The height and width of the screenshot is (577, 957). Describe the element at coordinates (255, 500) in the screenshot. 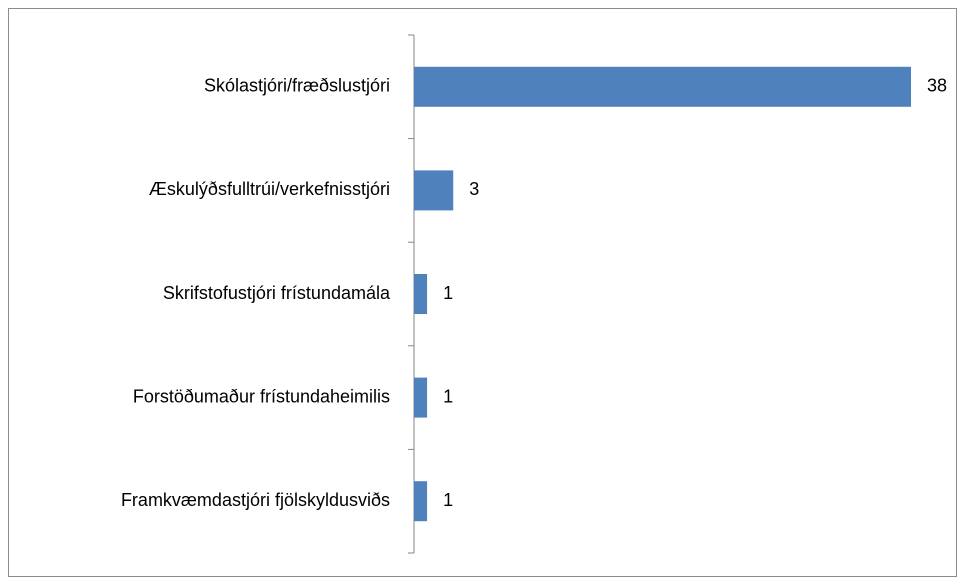

I see `y-tick-label: Framkvæmdastjóri fjölskyldusviðs` at that location.